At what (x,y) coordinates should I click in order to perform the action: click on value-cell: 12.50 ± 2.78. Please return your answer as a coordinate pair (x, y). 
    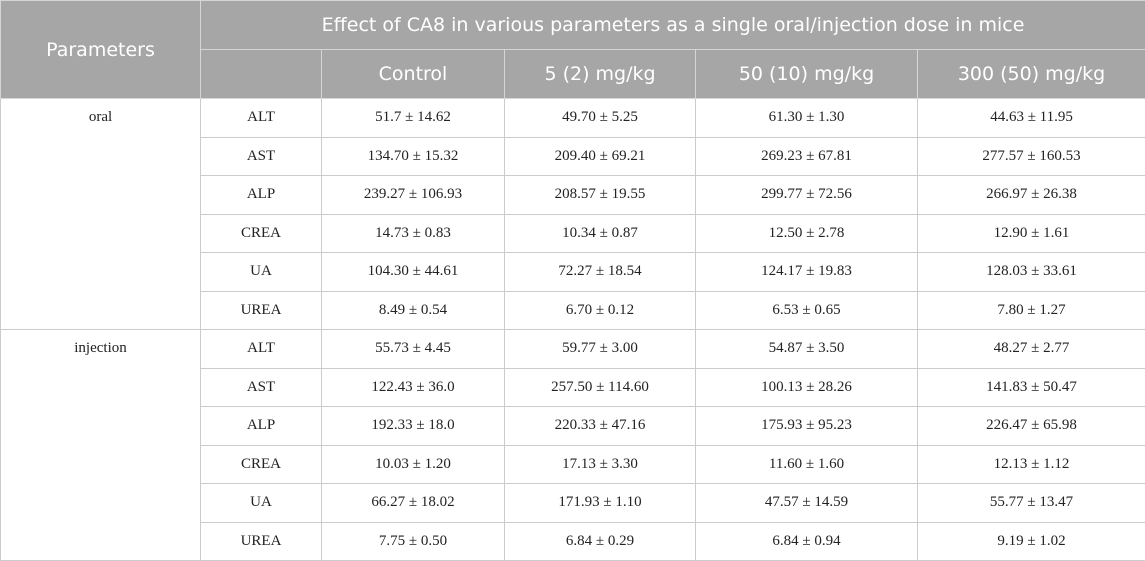
    Looking at the image, I should click on (807, 233).